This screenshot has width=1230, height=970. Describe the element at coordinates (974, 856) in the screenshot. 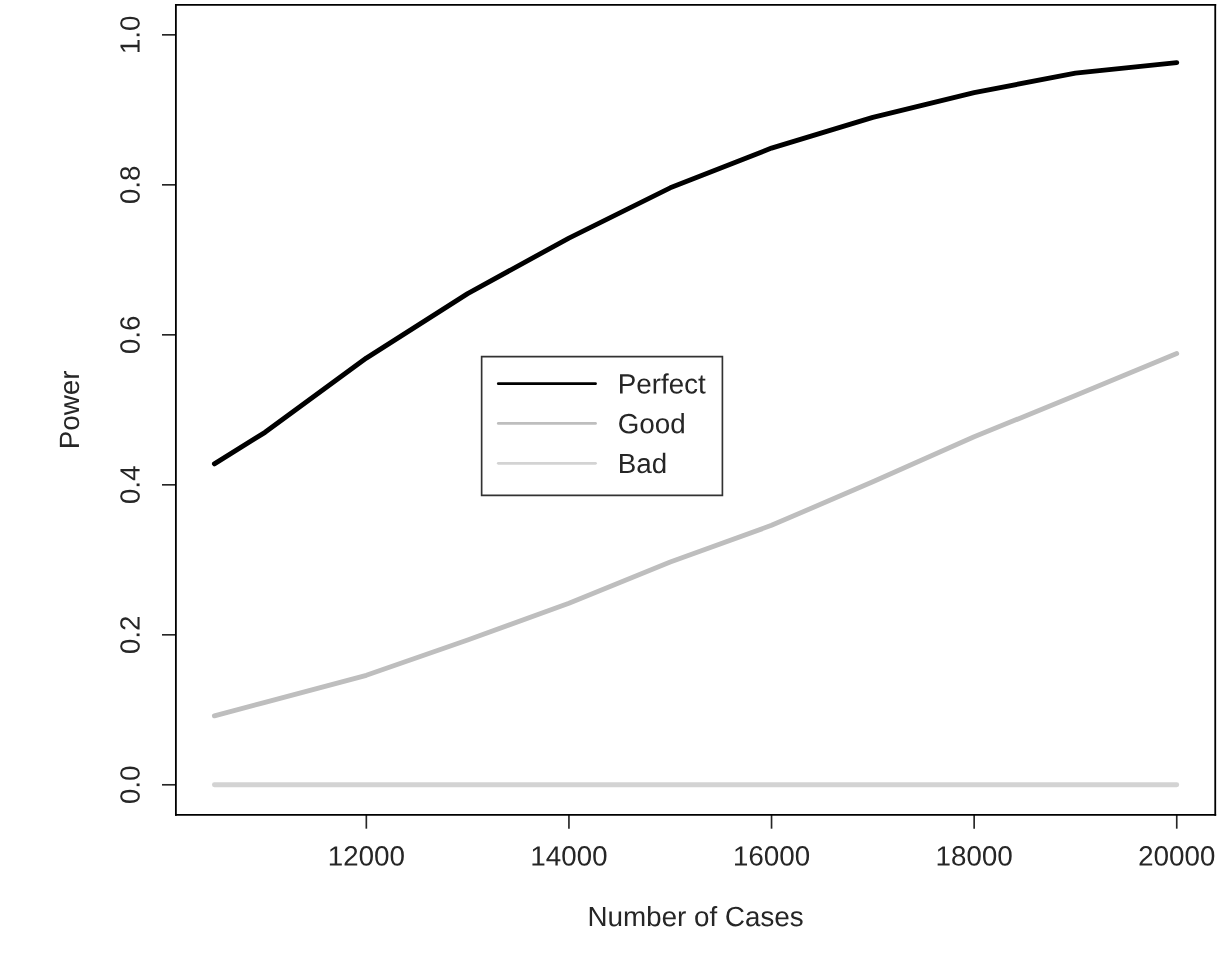

I see `x-tick-label: 18000` at that location.